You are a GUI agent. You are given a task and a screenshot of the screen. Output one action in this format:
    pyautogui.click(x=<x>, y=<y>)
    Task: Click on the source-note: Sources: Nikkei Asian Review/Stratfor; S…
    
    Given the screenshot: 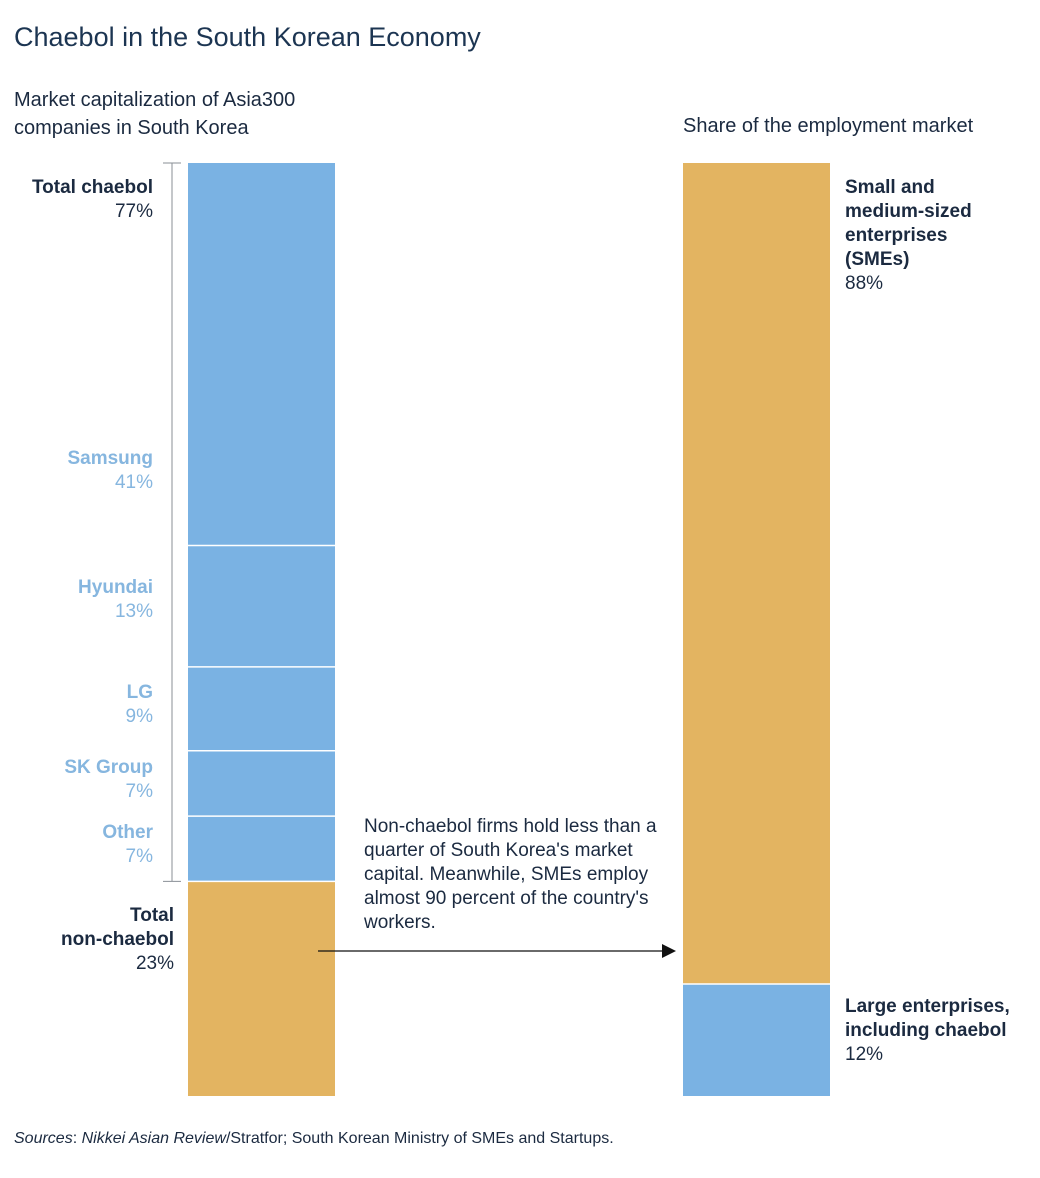 What is the action you would take?
    pyautogui.click(x=314, y=1139)
    